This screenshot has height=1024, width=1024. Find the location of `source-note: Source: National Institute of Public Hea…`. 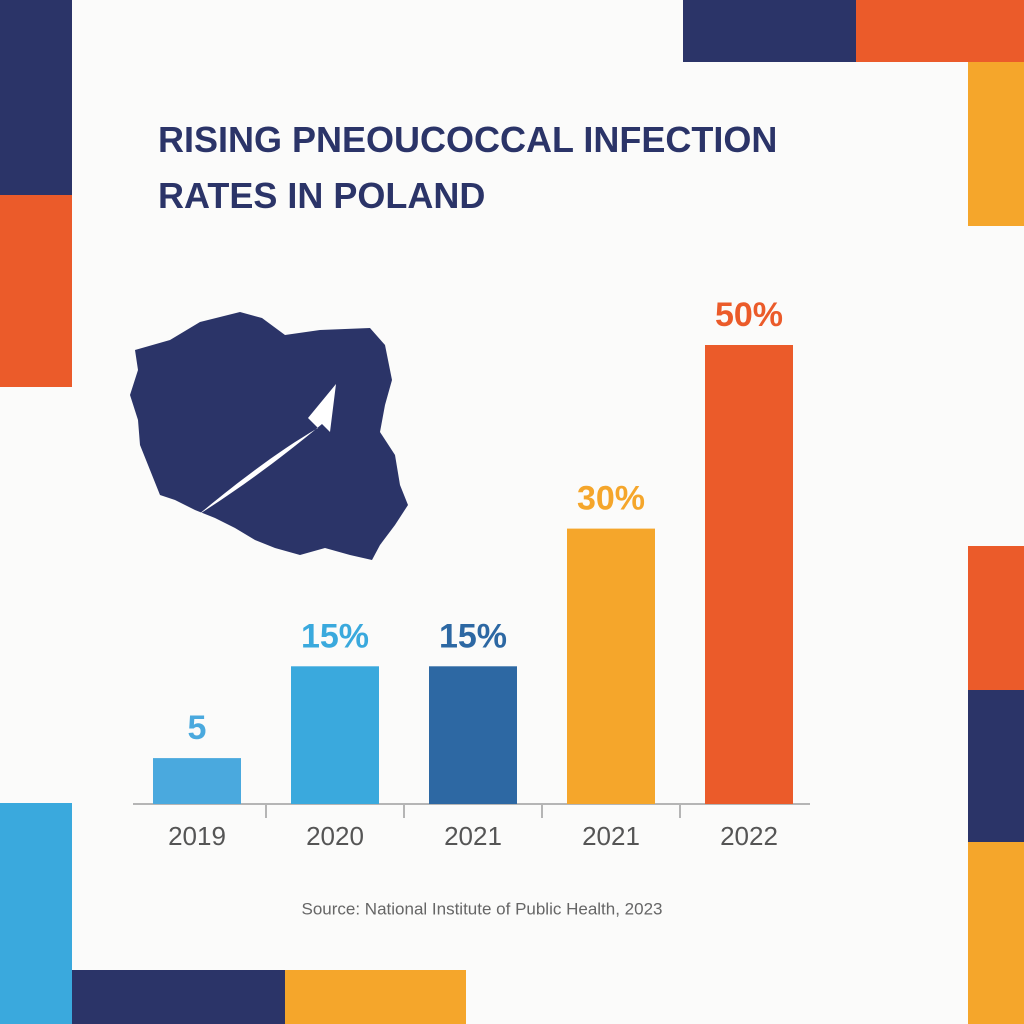

source-note: Source: National Institute of Public Hea… is located at coordinates (482, 908).